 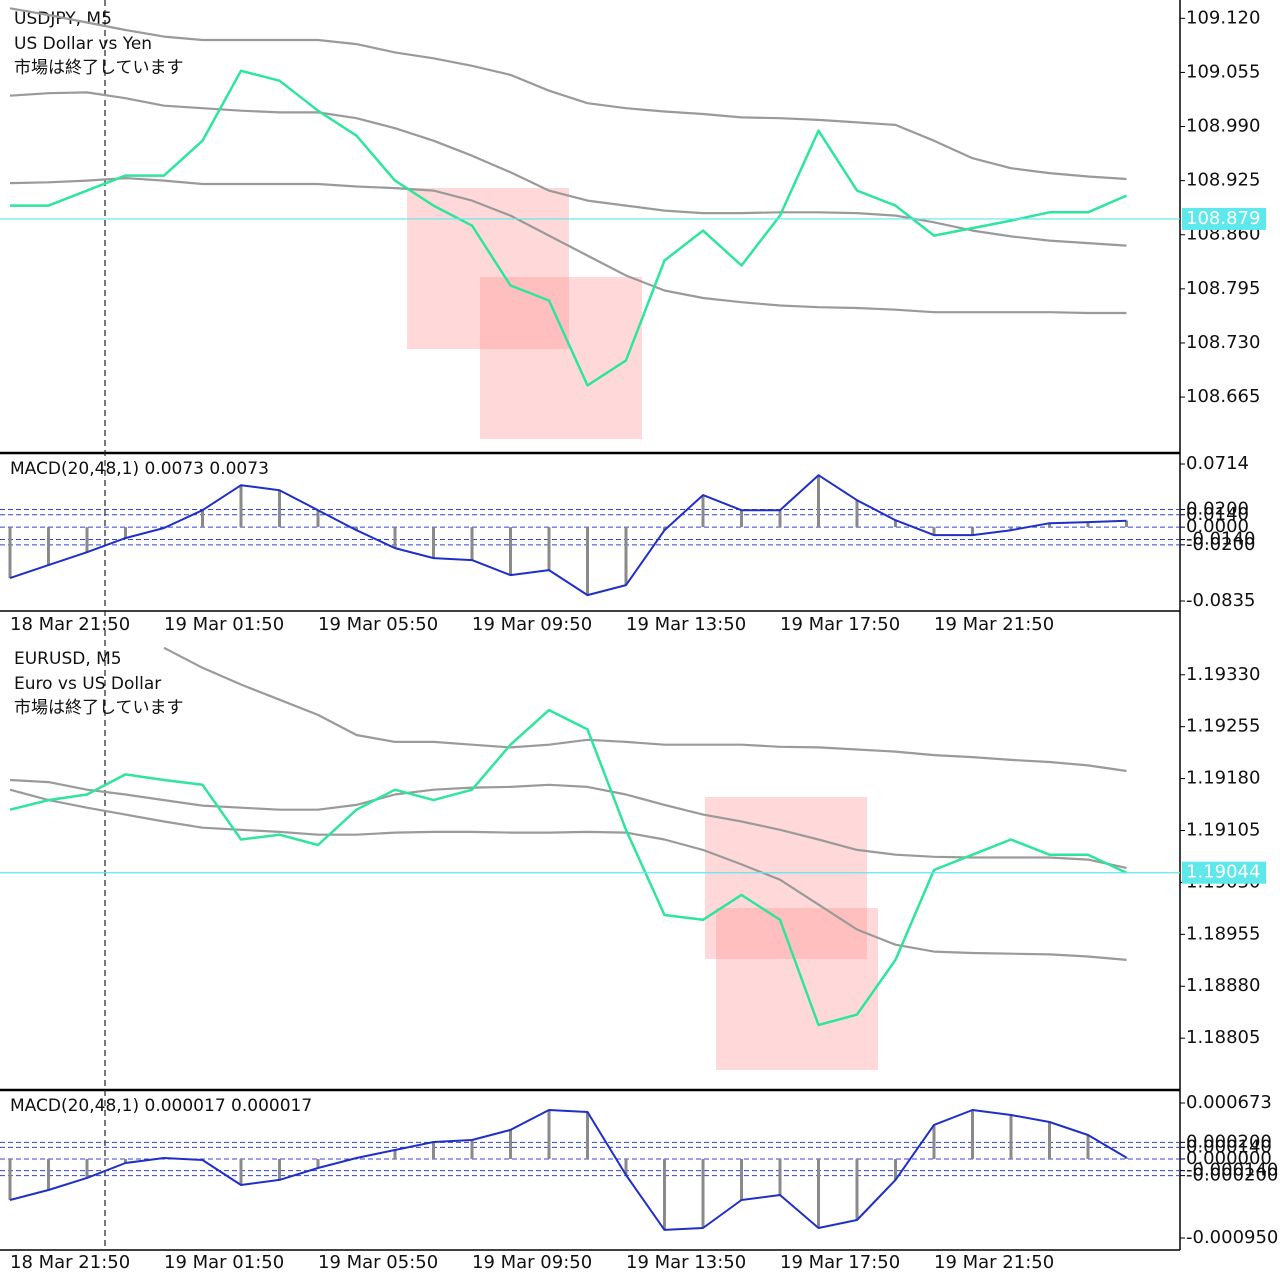 I want to click on y-tick-label: 108.795, so click(x=1223, y=288).